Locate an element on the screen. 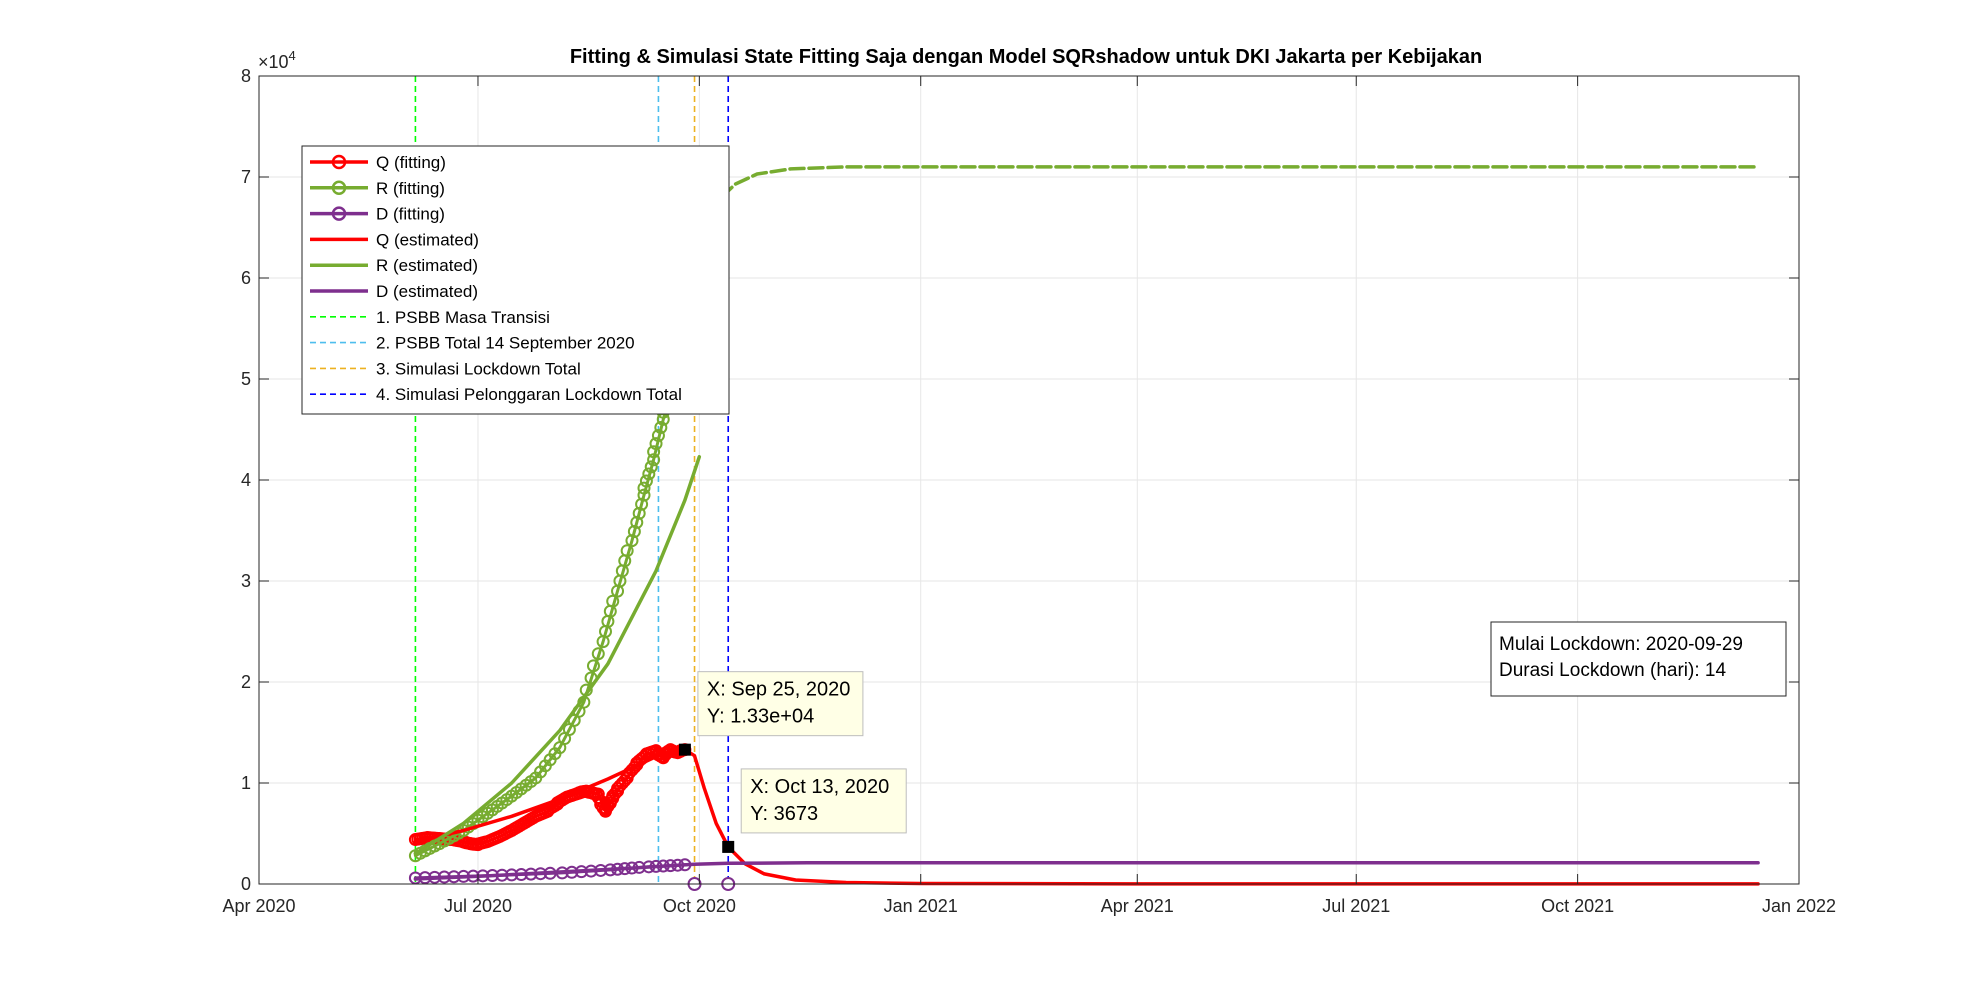  x-tick-label: Oct 2021 is located at coordinates (1577, 906).